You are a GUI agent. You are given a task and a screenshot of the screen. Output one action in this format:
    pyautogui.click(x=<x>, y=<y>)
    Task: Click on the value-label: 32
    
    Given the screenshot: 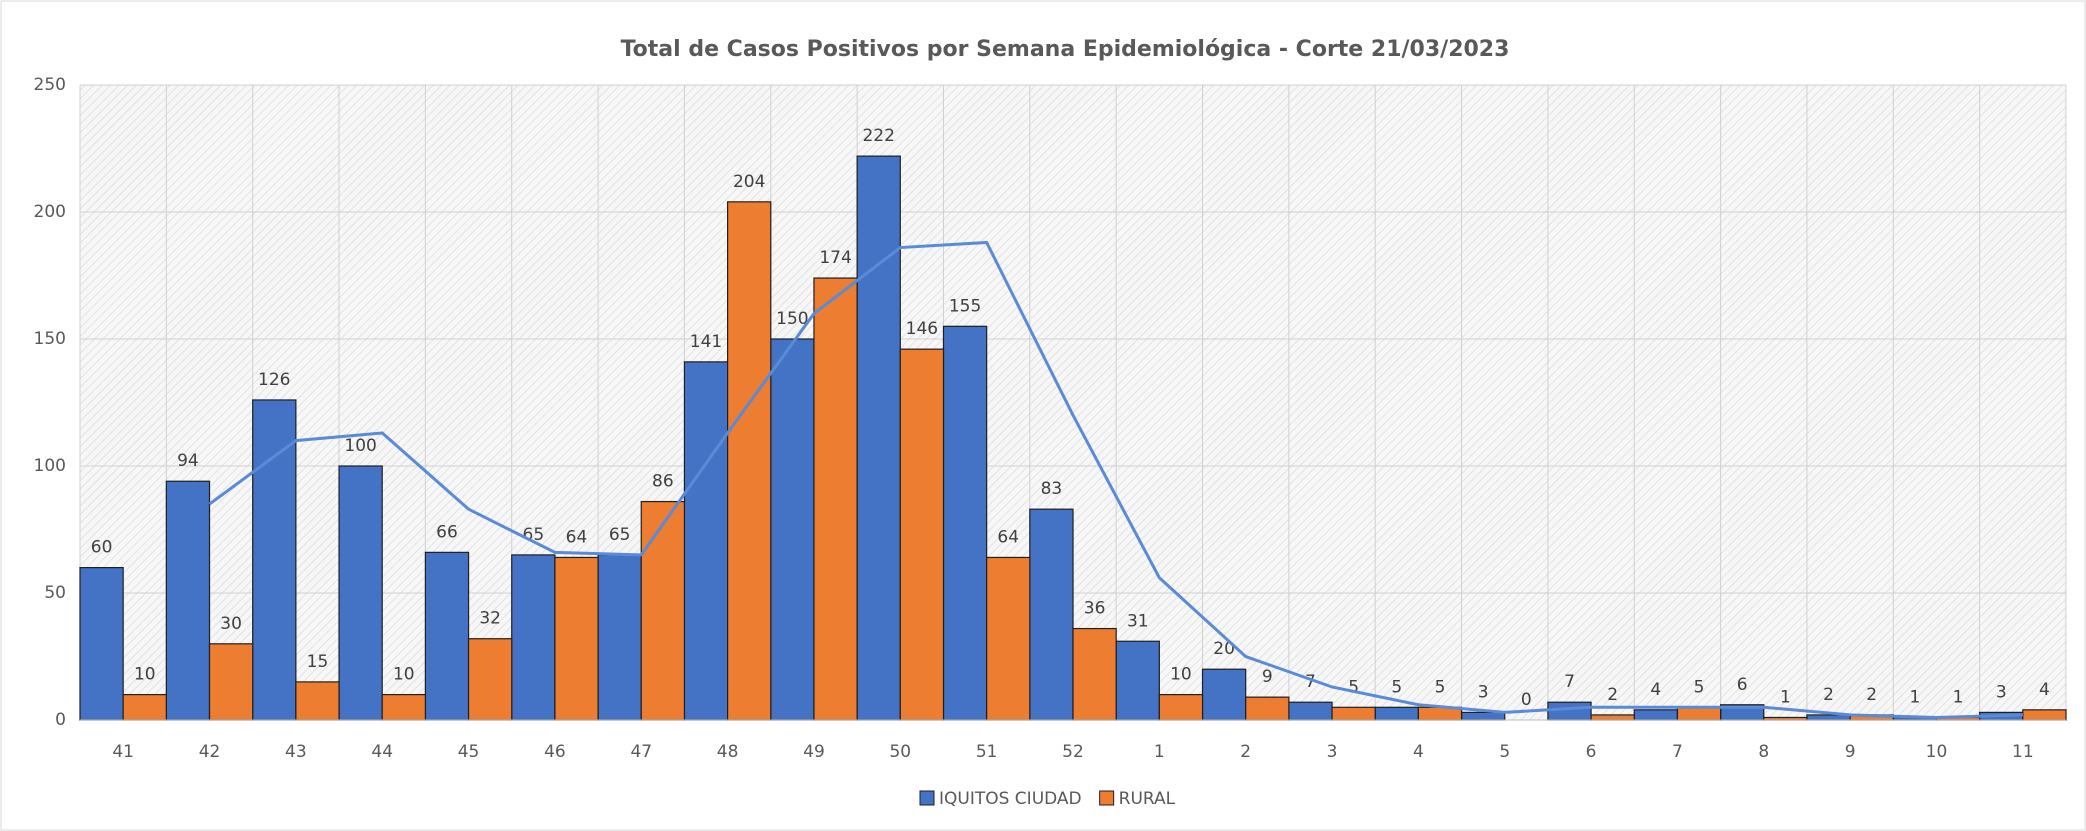 What is the action you would take?
    pyautogui.click(x=490, y=619)
    